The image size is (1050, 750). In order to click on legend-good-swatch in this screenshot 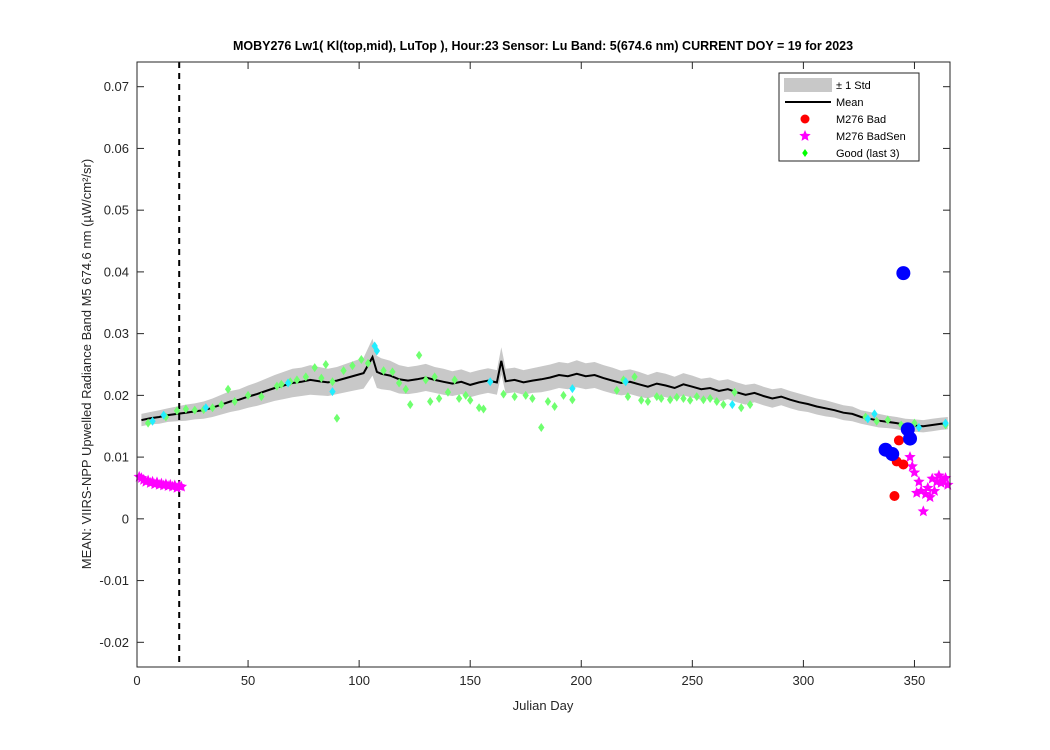, I will do `click(805, 153)`.